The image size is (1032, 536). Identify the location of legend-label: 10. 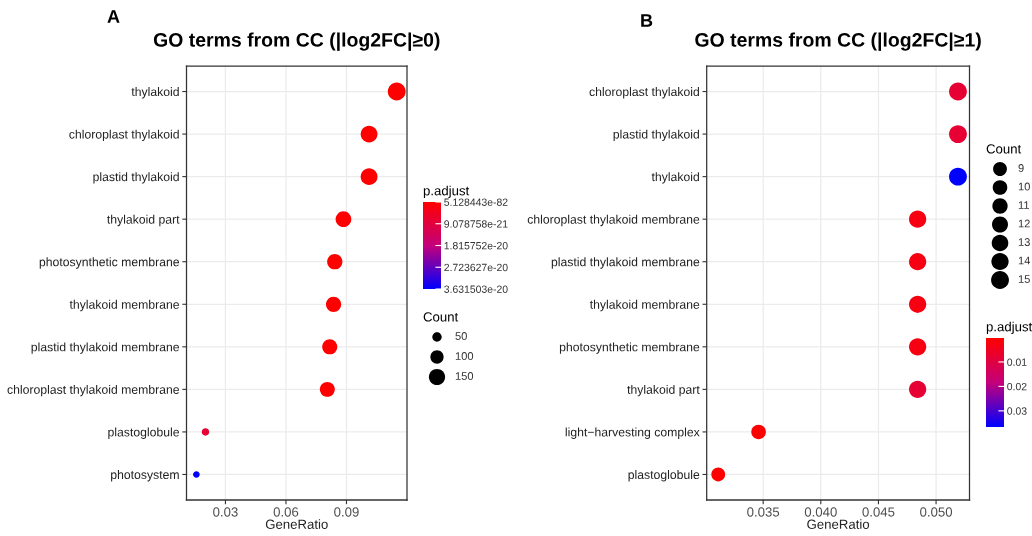
(1024, 186).